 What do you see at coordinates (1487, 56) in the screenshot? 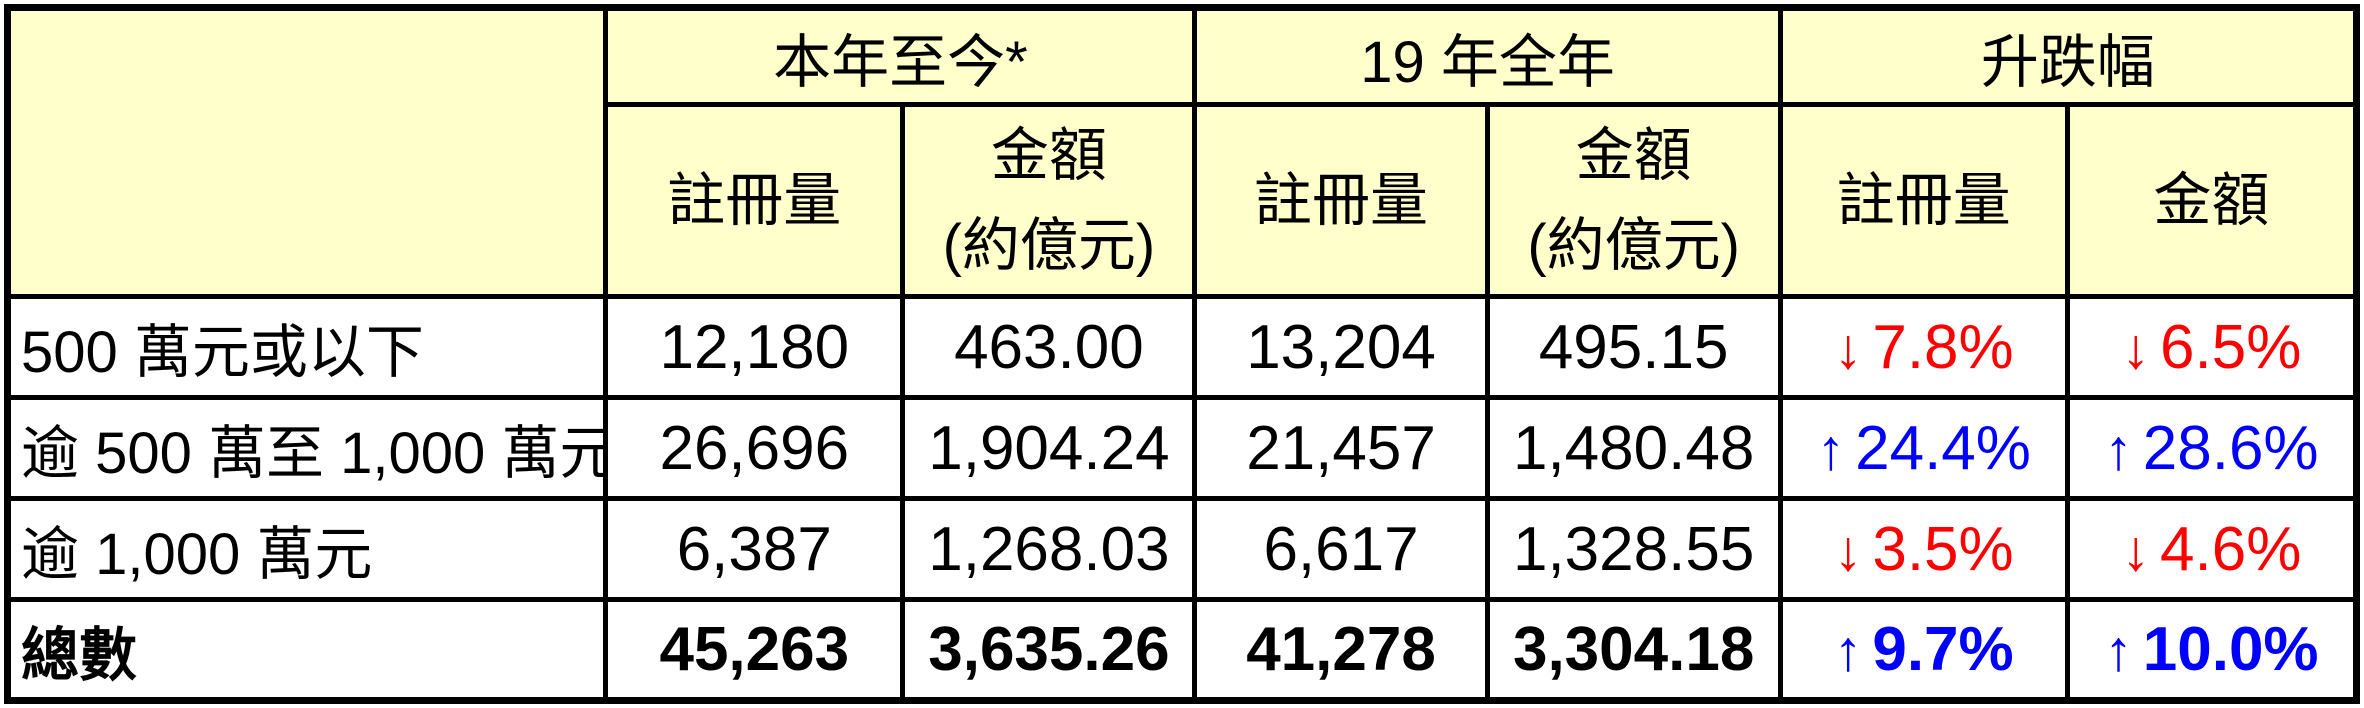
I see `group-header-2019-full-year: 19 年全年` at bounding box center [1487, 56].